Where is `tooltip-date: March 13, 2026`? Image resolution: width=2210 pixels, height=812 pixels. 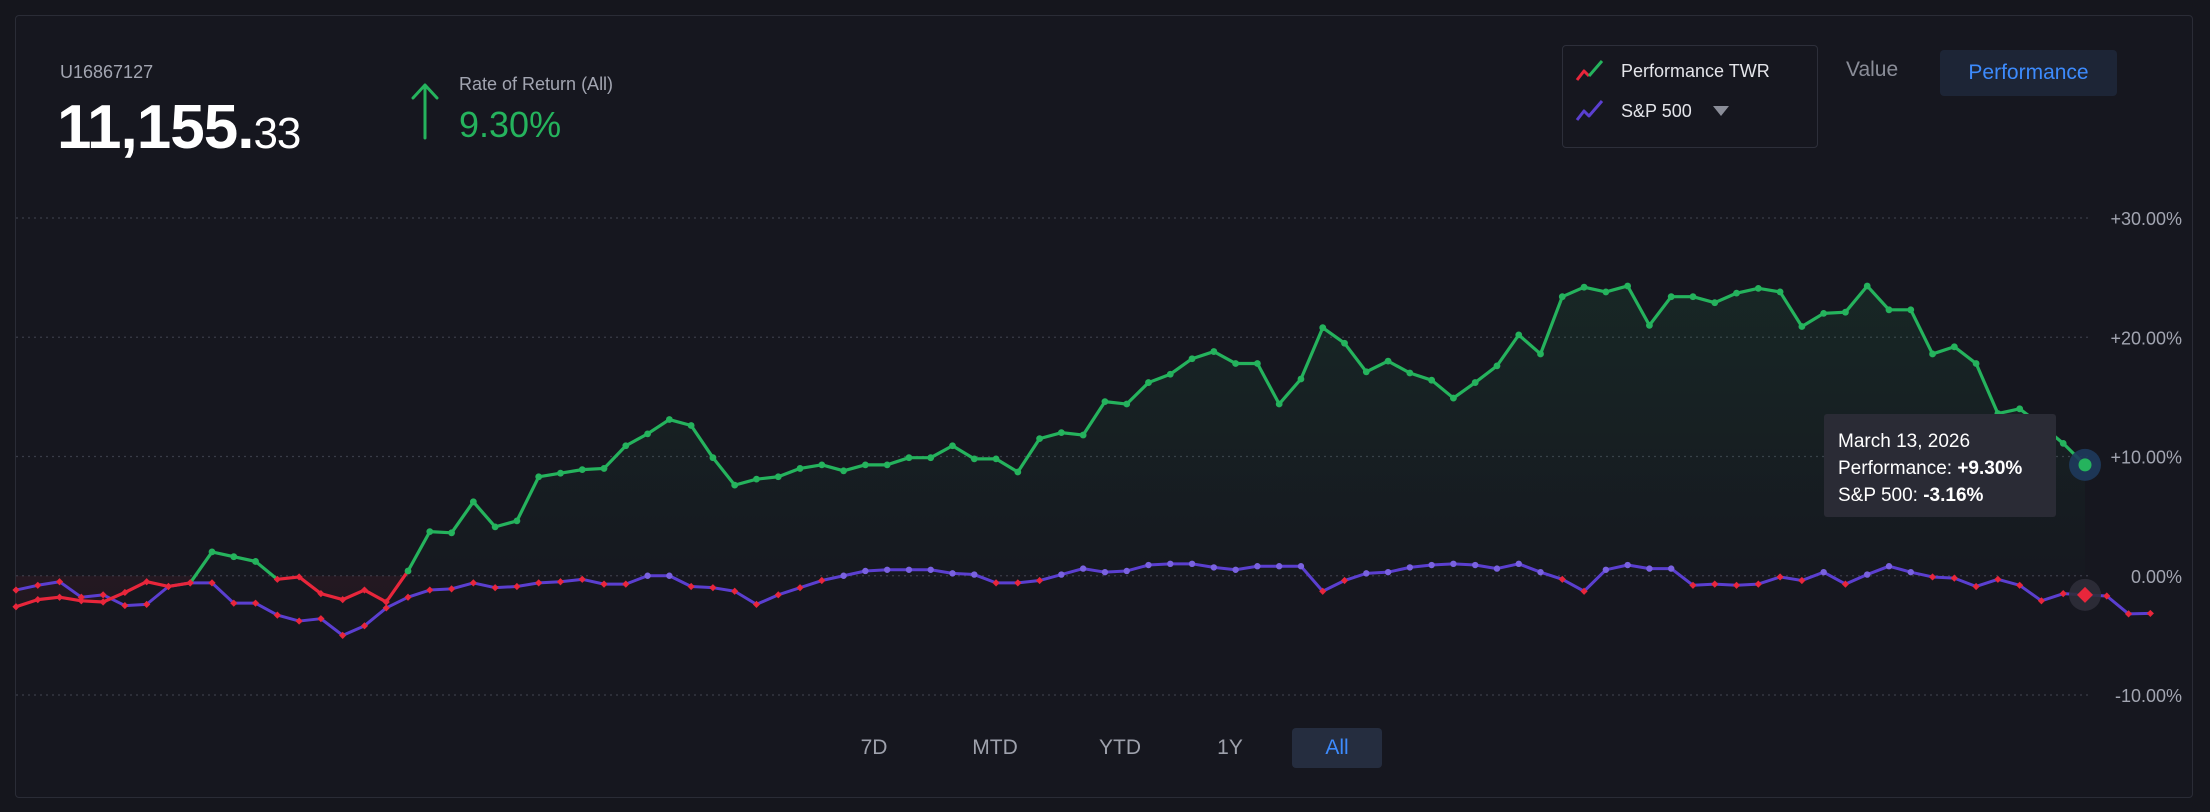 tooltip-date: March 13, 2026 is located at coordinates (1904, 441).